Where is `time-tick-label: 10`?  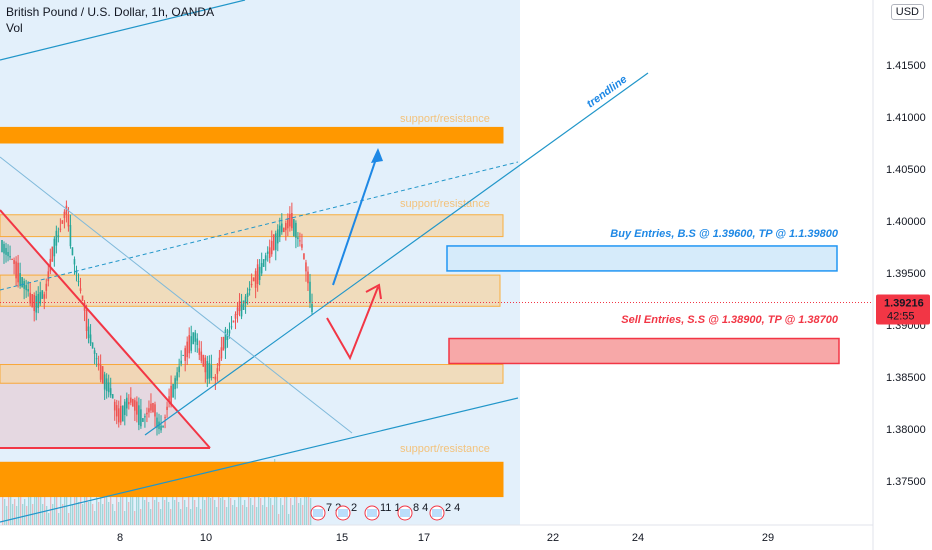 time-tick-label: 10 is located at coordinates (206, 538).